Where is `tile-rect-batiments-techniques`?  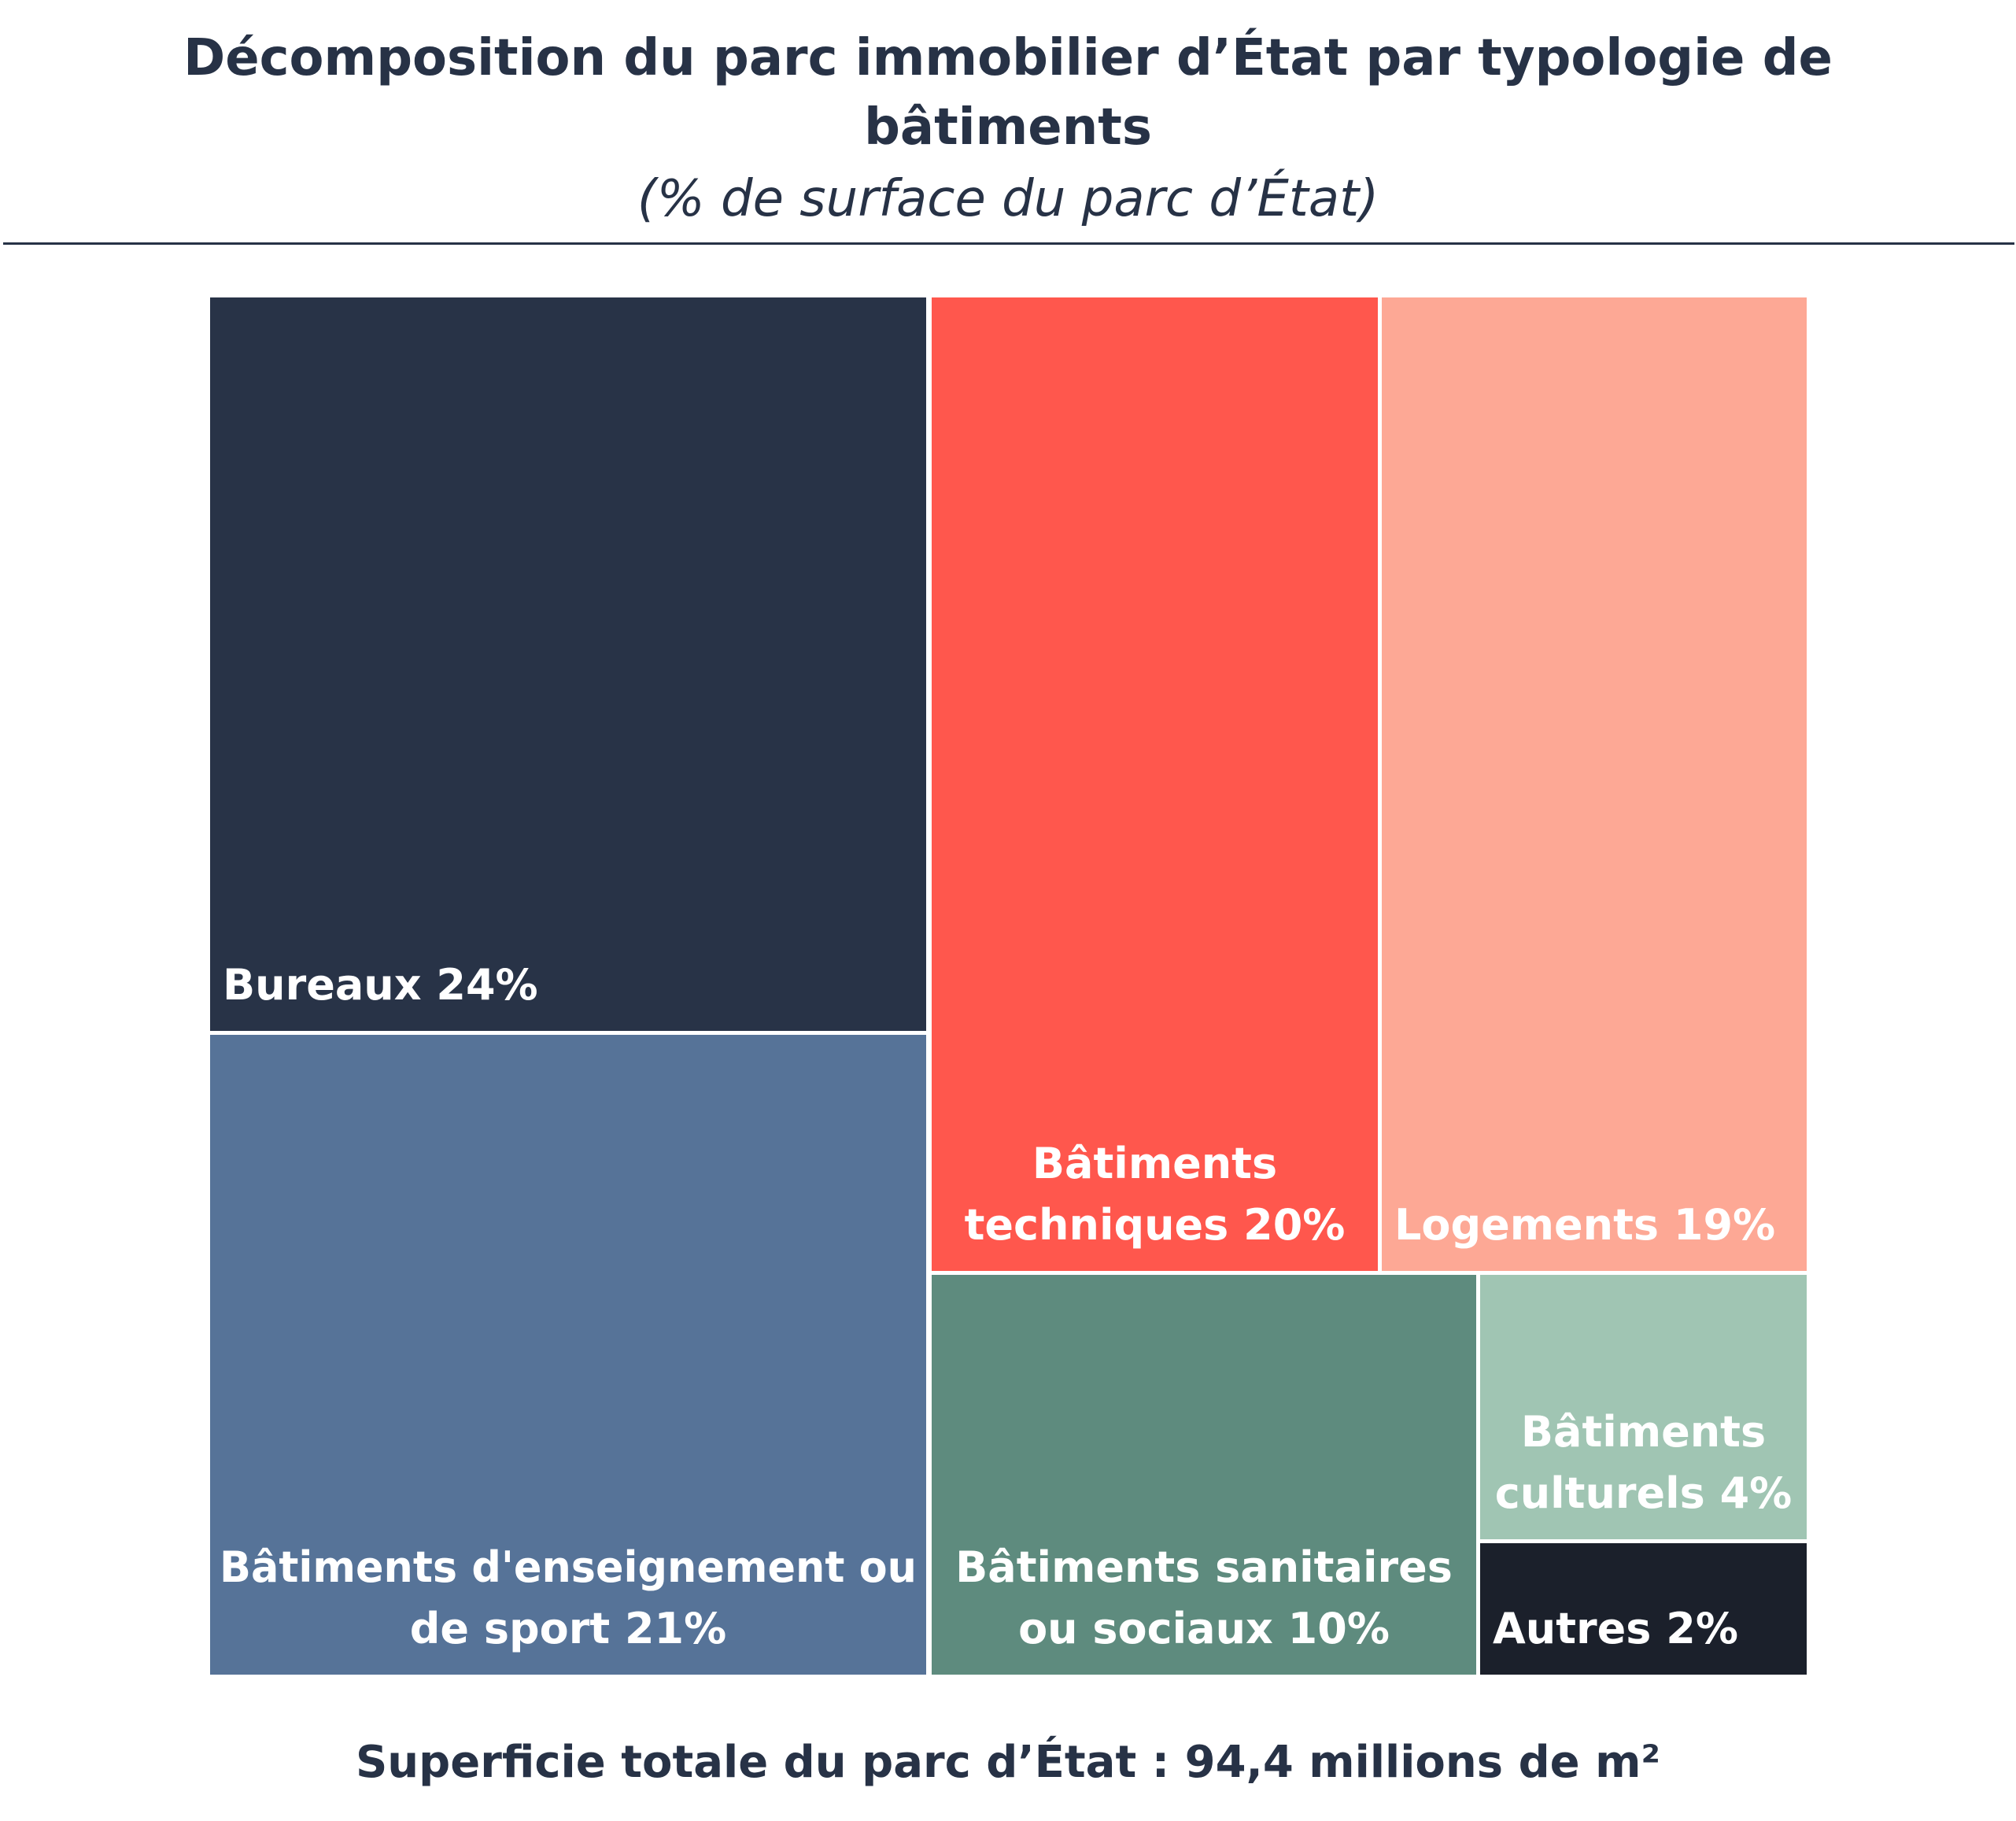 tile-rect-batiments-techniques is located at coordinates (1155, 784).